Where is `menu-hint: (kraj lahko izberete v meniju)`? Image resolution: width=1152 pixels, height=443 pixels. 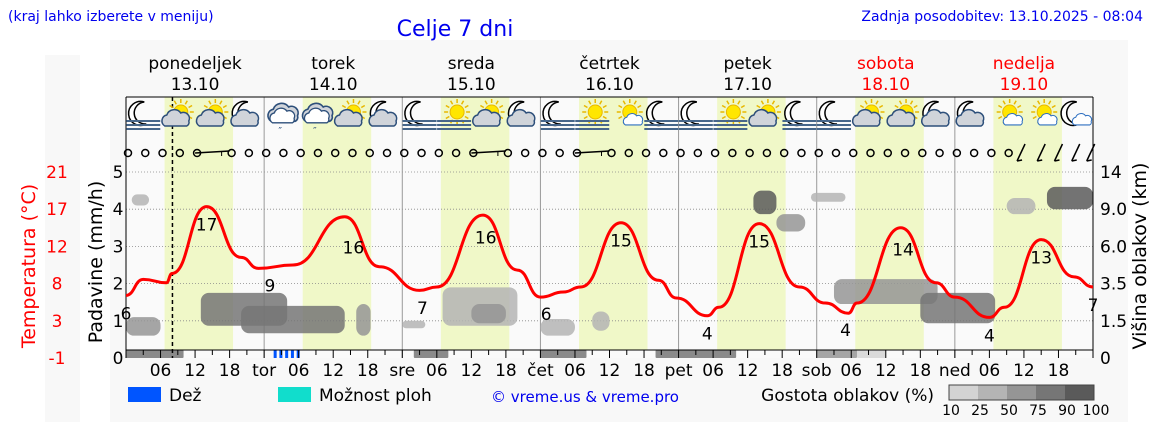
menu-hint: (kraj lahko izberete v meniju) is located at coordinates (111, 17).